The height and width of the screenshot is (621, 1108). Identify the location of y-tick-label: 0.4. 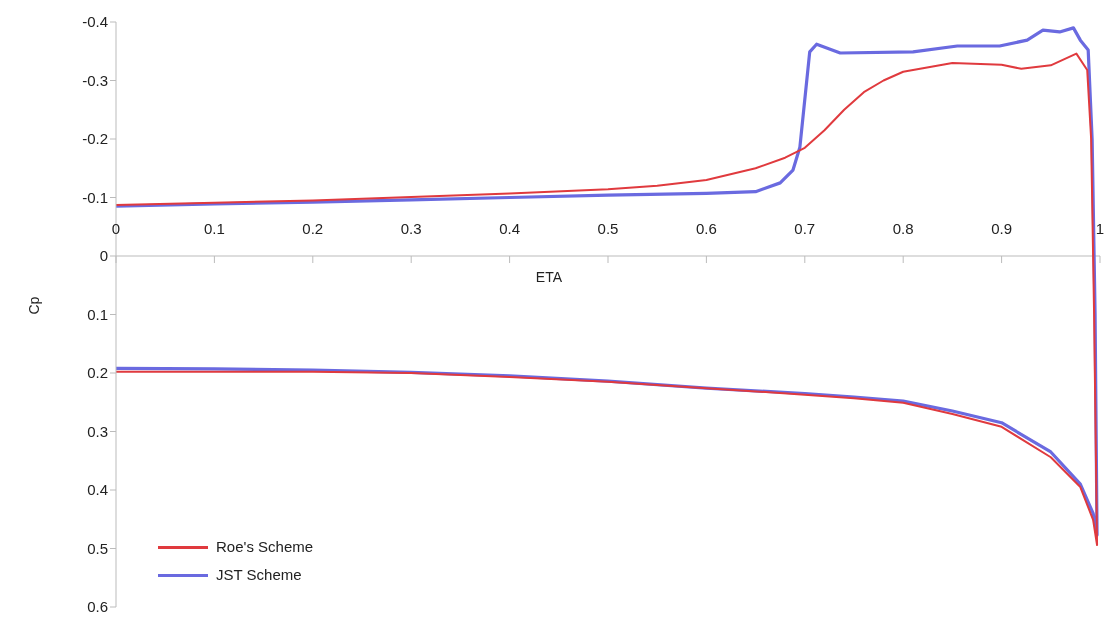
(97, 490).